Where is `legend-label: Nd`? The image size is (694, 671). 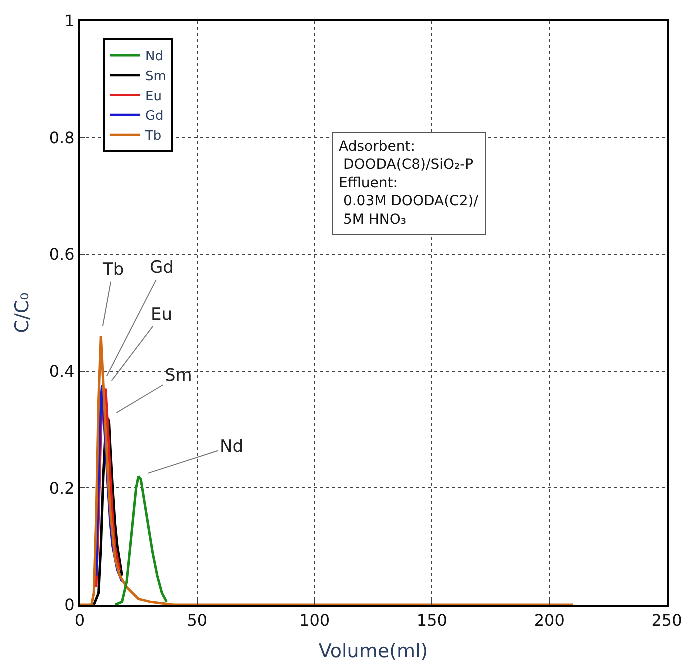
legend-label: Nd is located at coordinates (154, 57).